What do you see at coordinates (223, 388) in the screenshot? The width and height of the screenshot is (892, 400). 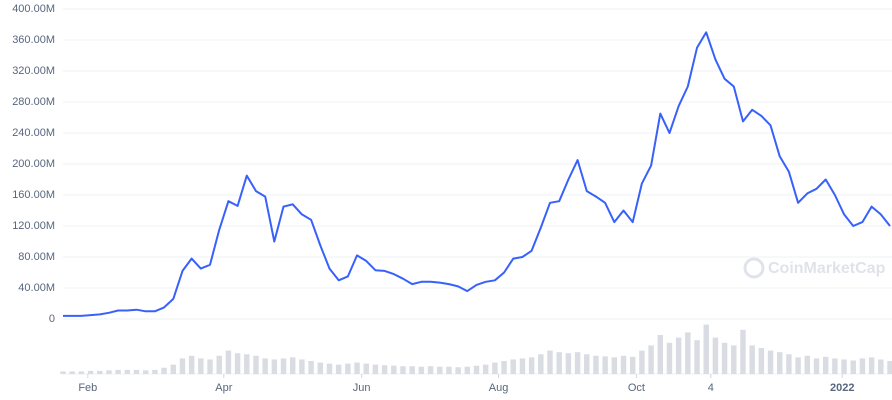 I see `x-tick-label: Apr` at bounding box center [223, 388].